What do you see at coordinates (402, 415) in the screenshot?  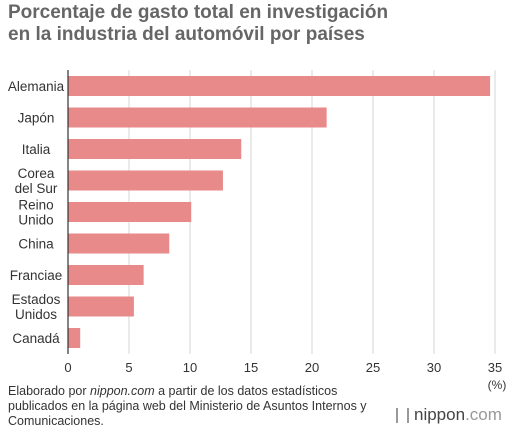 I see `logo-mark-icon` at bounding box center [402, 415].